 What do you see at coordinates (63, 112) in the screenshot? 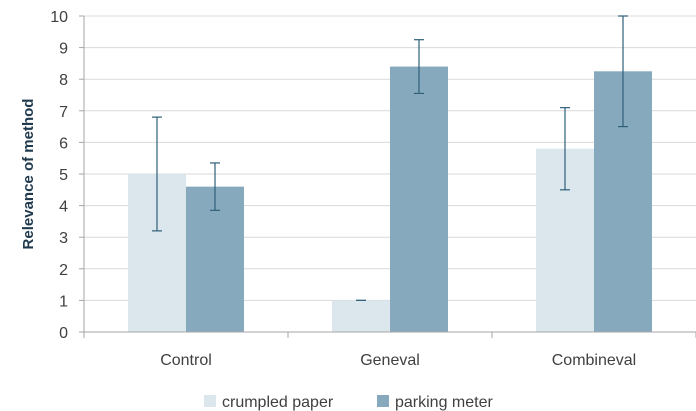
I see `y-tick-label: 7` at bounding box center [63, 112].